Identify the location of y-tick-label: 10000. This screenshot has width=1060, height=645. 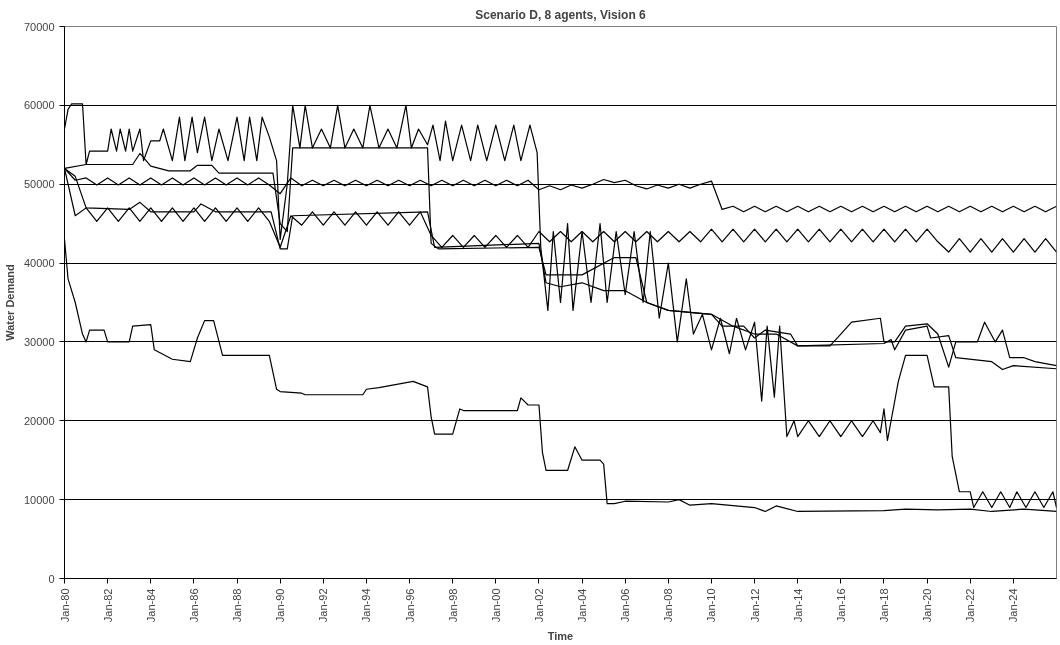
(39, 499).